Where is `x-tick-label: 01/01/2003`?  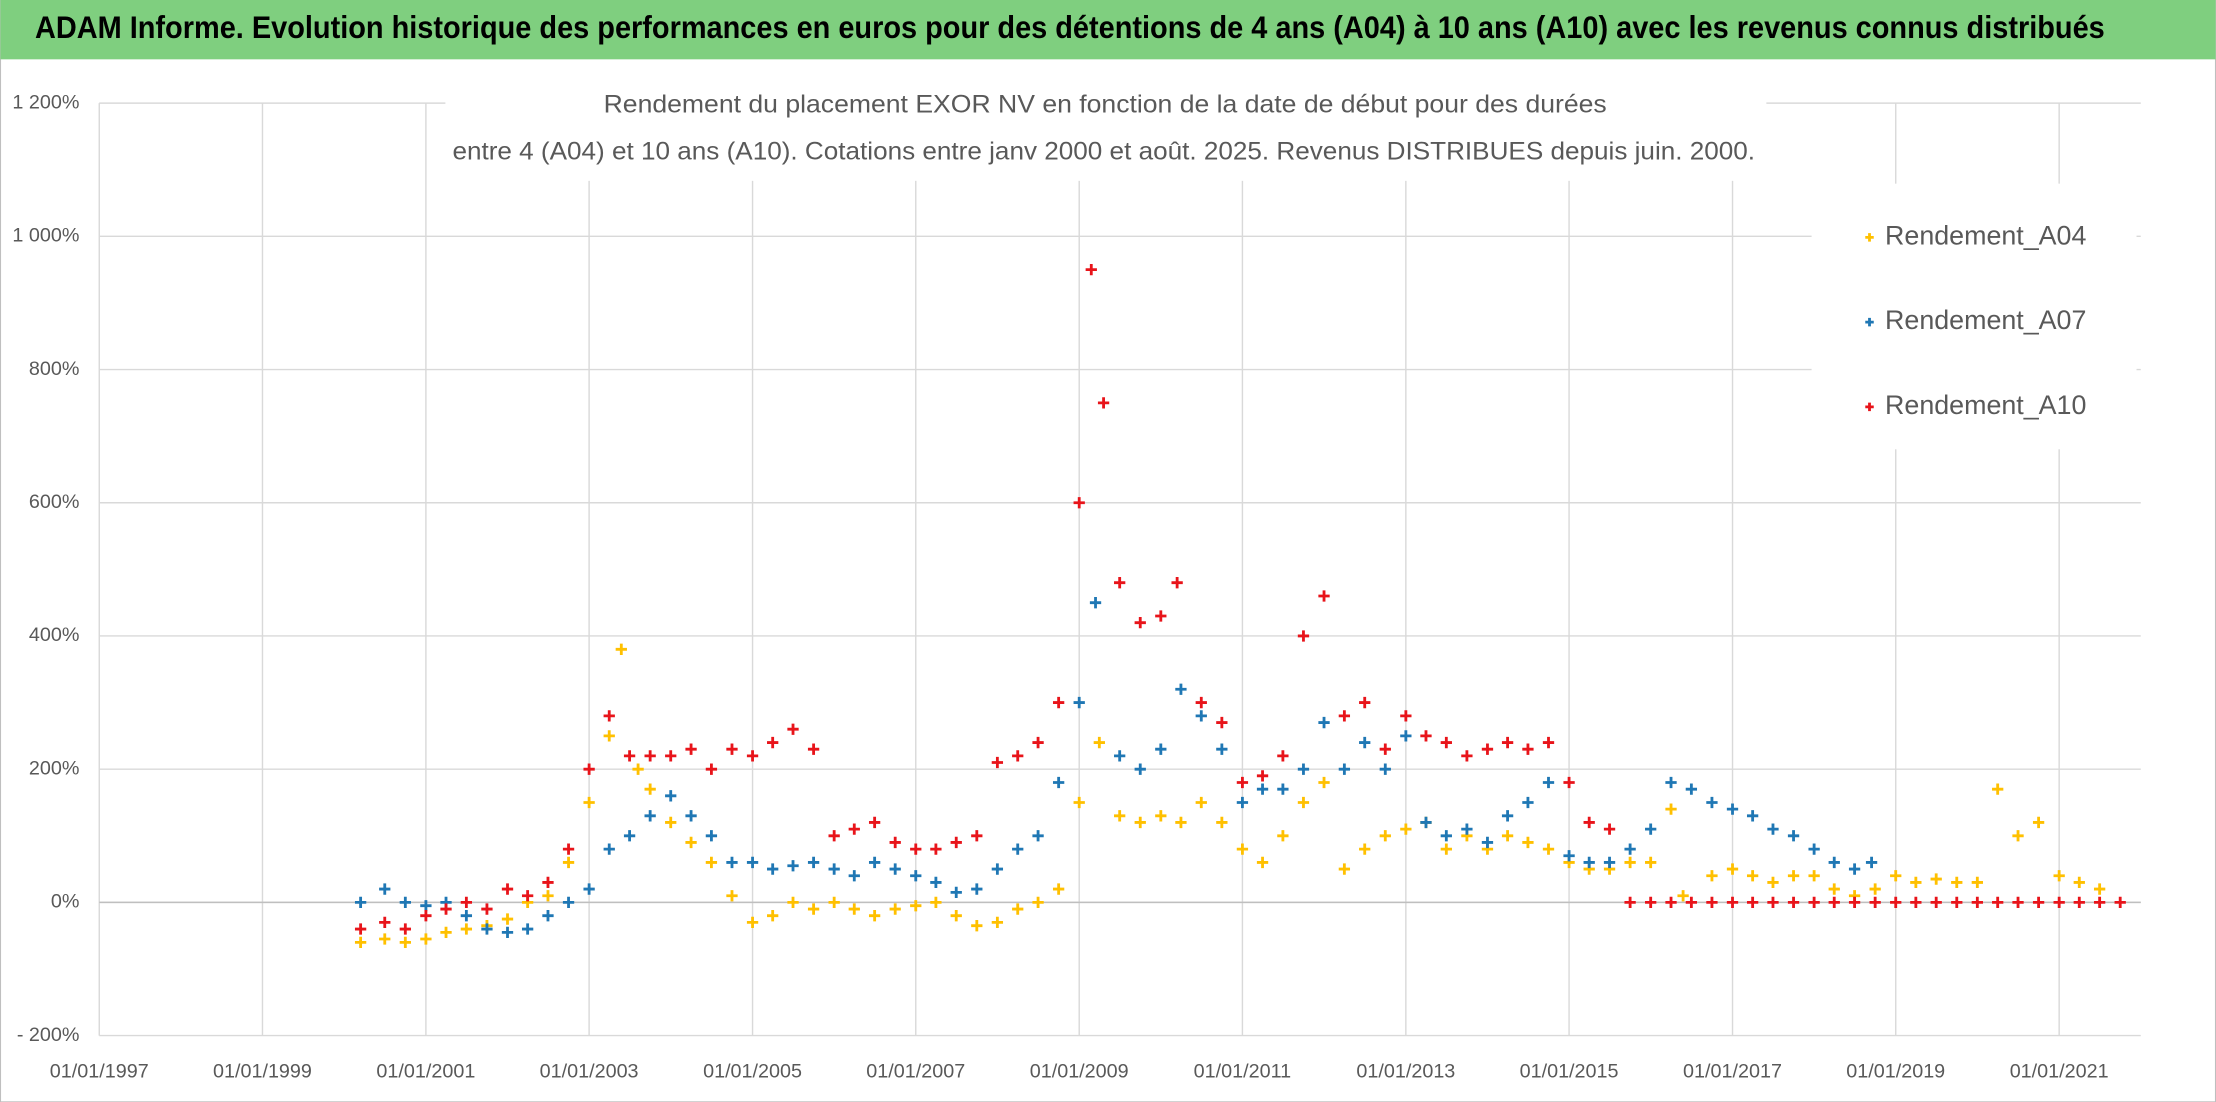
x-tick-label: 01/01/2003 is located at coordinates (589, 1072).